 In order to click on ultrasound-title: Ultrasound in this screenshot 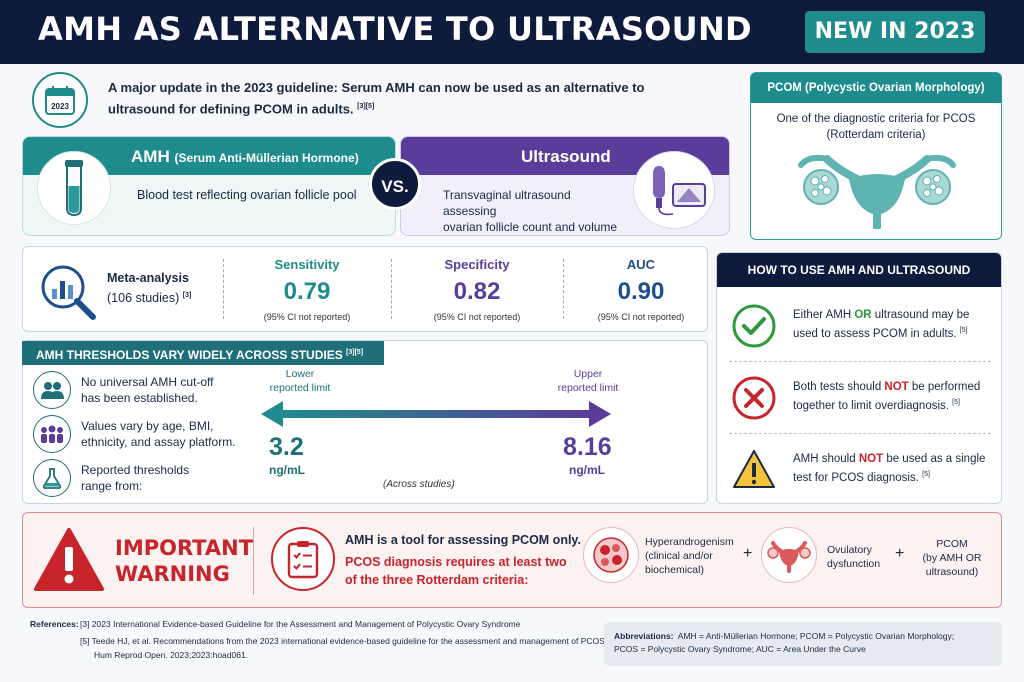, I will do `click(566, 156)`.